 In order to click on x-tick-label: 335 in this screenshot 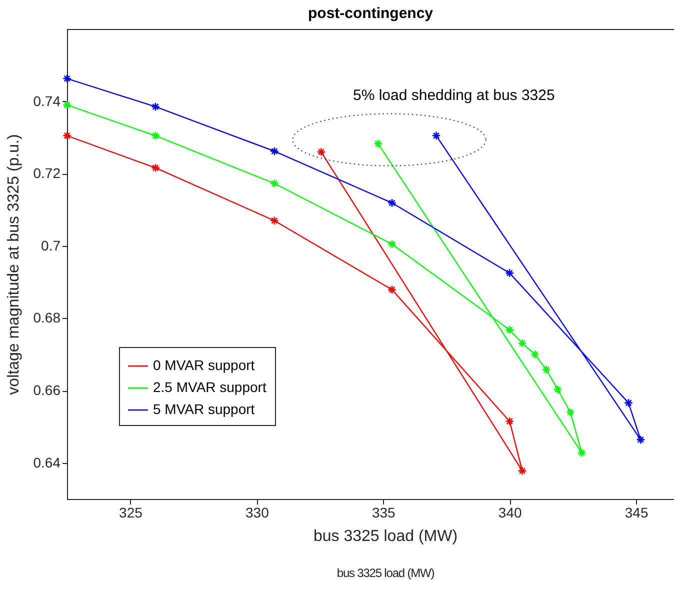, I will do `click(384, 512)`.